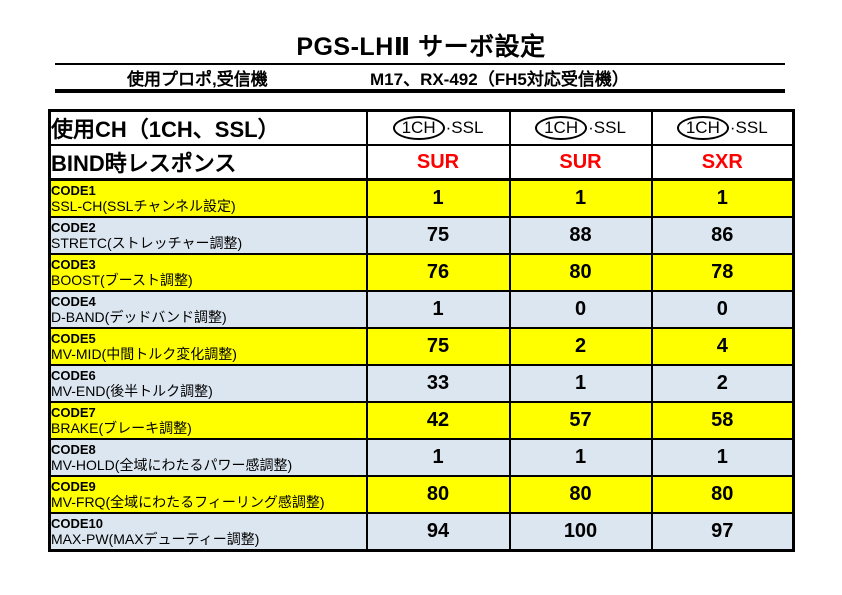 The height and width of the screenshot is (595, 842). I want to click on value-cell: 78, so click(722, 272).